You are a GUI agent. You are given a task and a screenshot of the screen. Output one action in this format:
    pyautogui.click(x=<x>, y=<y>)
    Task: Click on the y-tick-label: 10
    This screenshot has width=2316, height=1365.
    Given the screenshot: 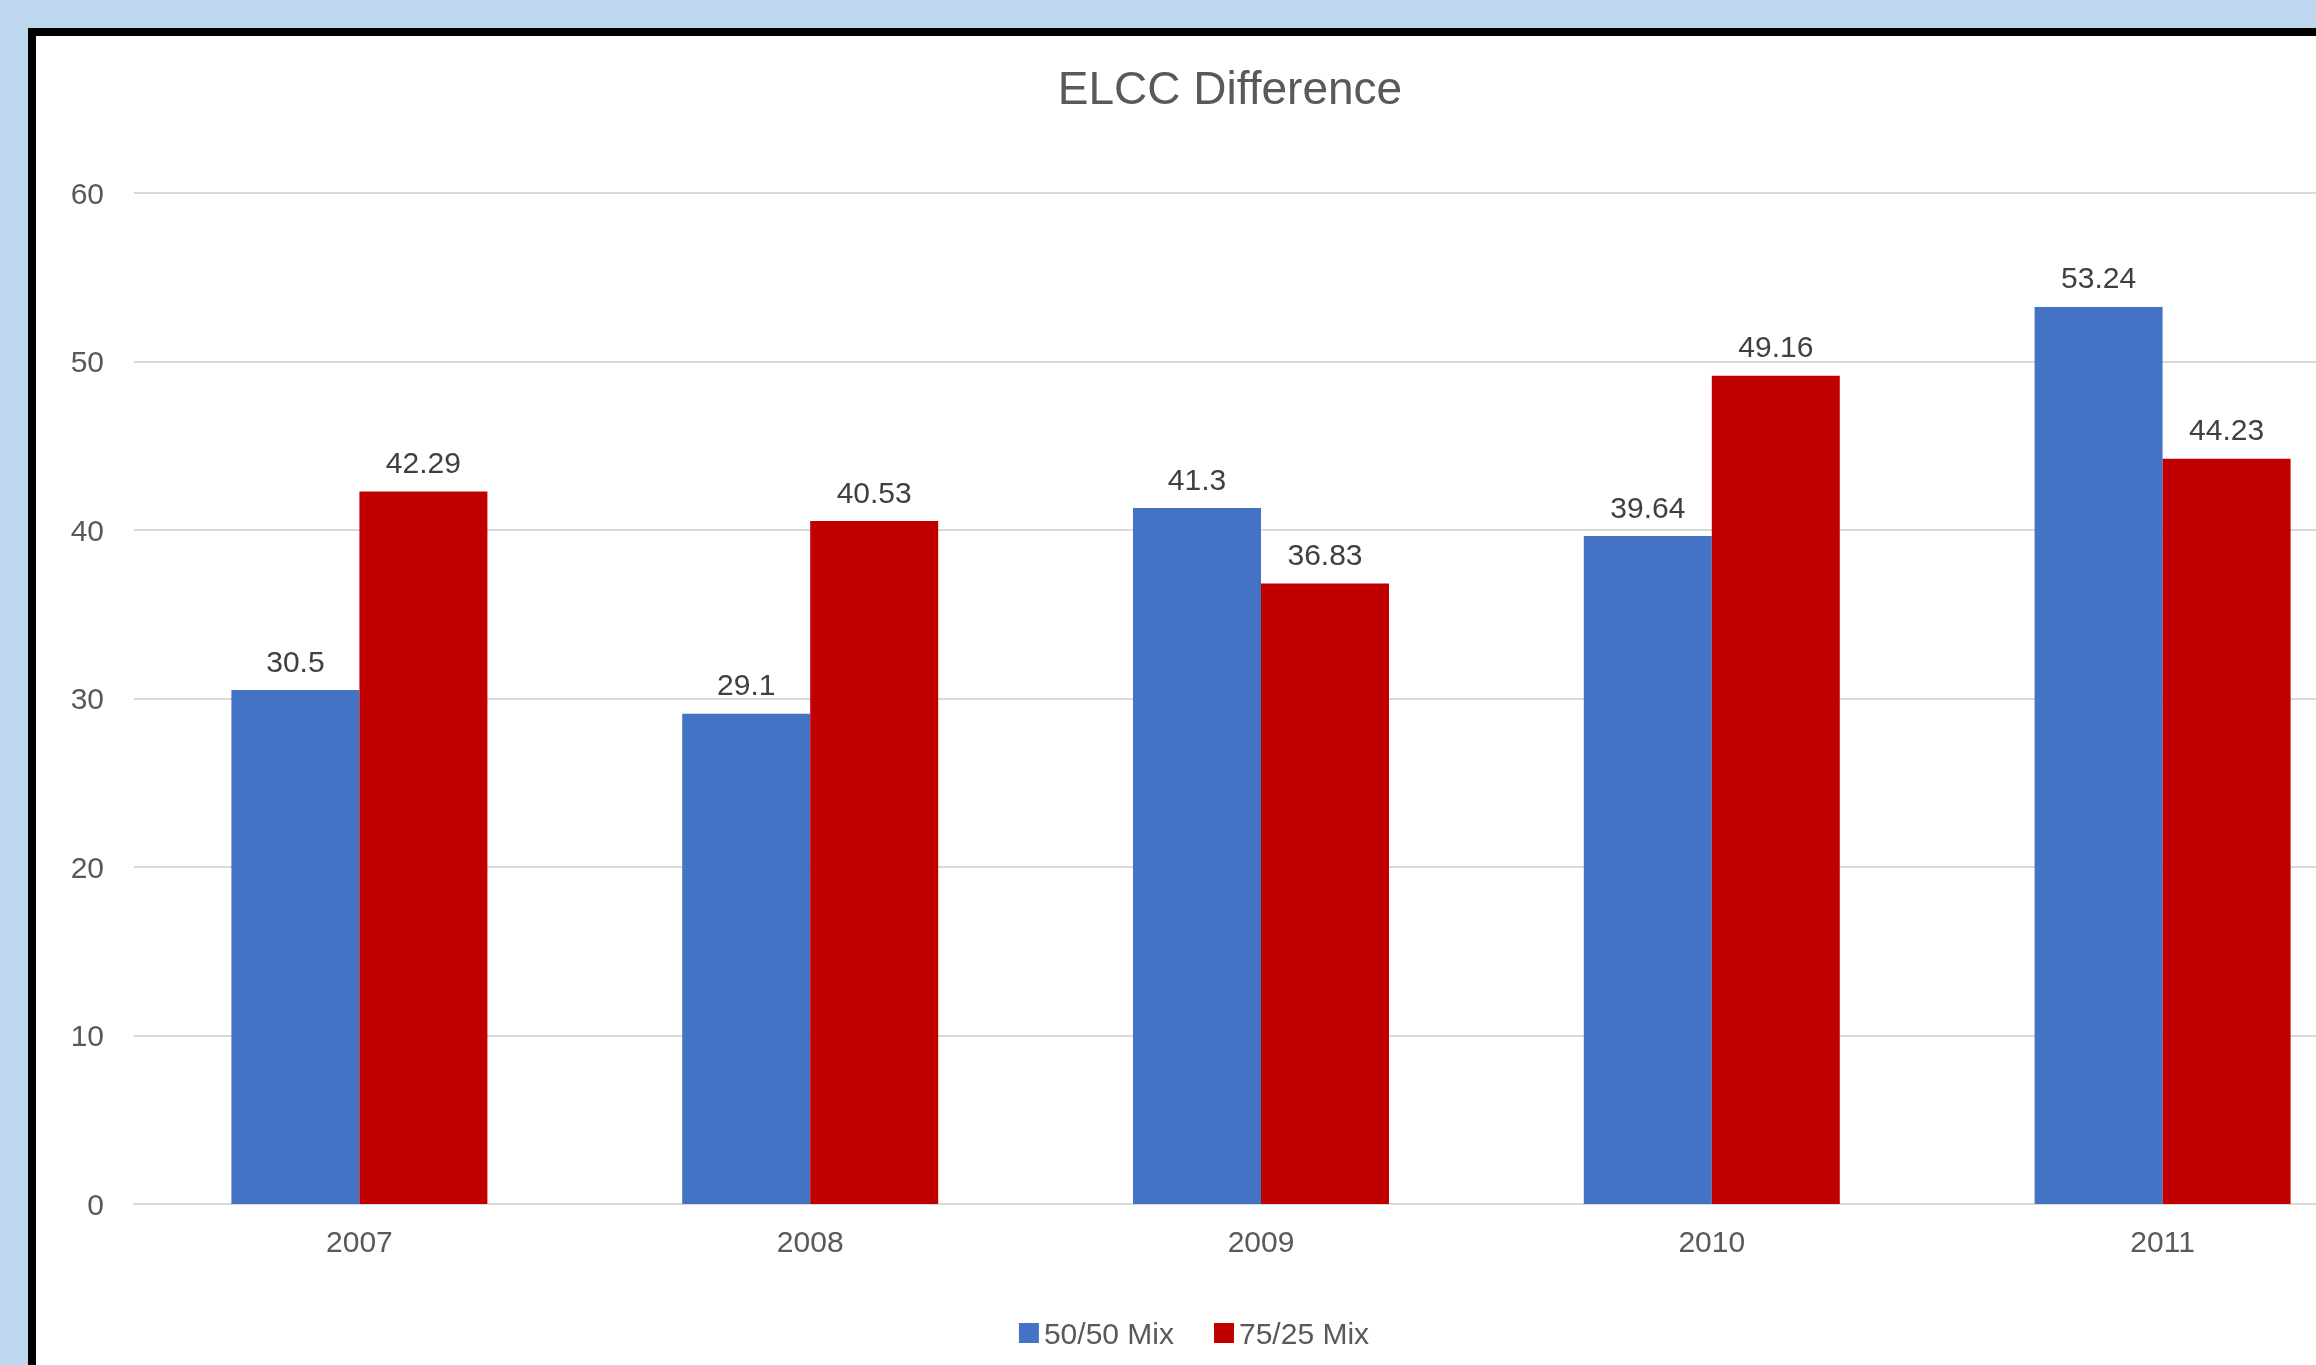 What is the action you would take?
    pyautogui.click(x=87, y=1035)
    